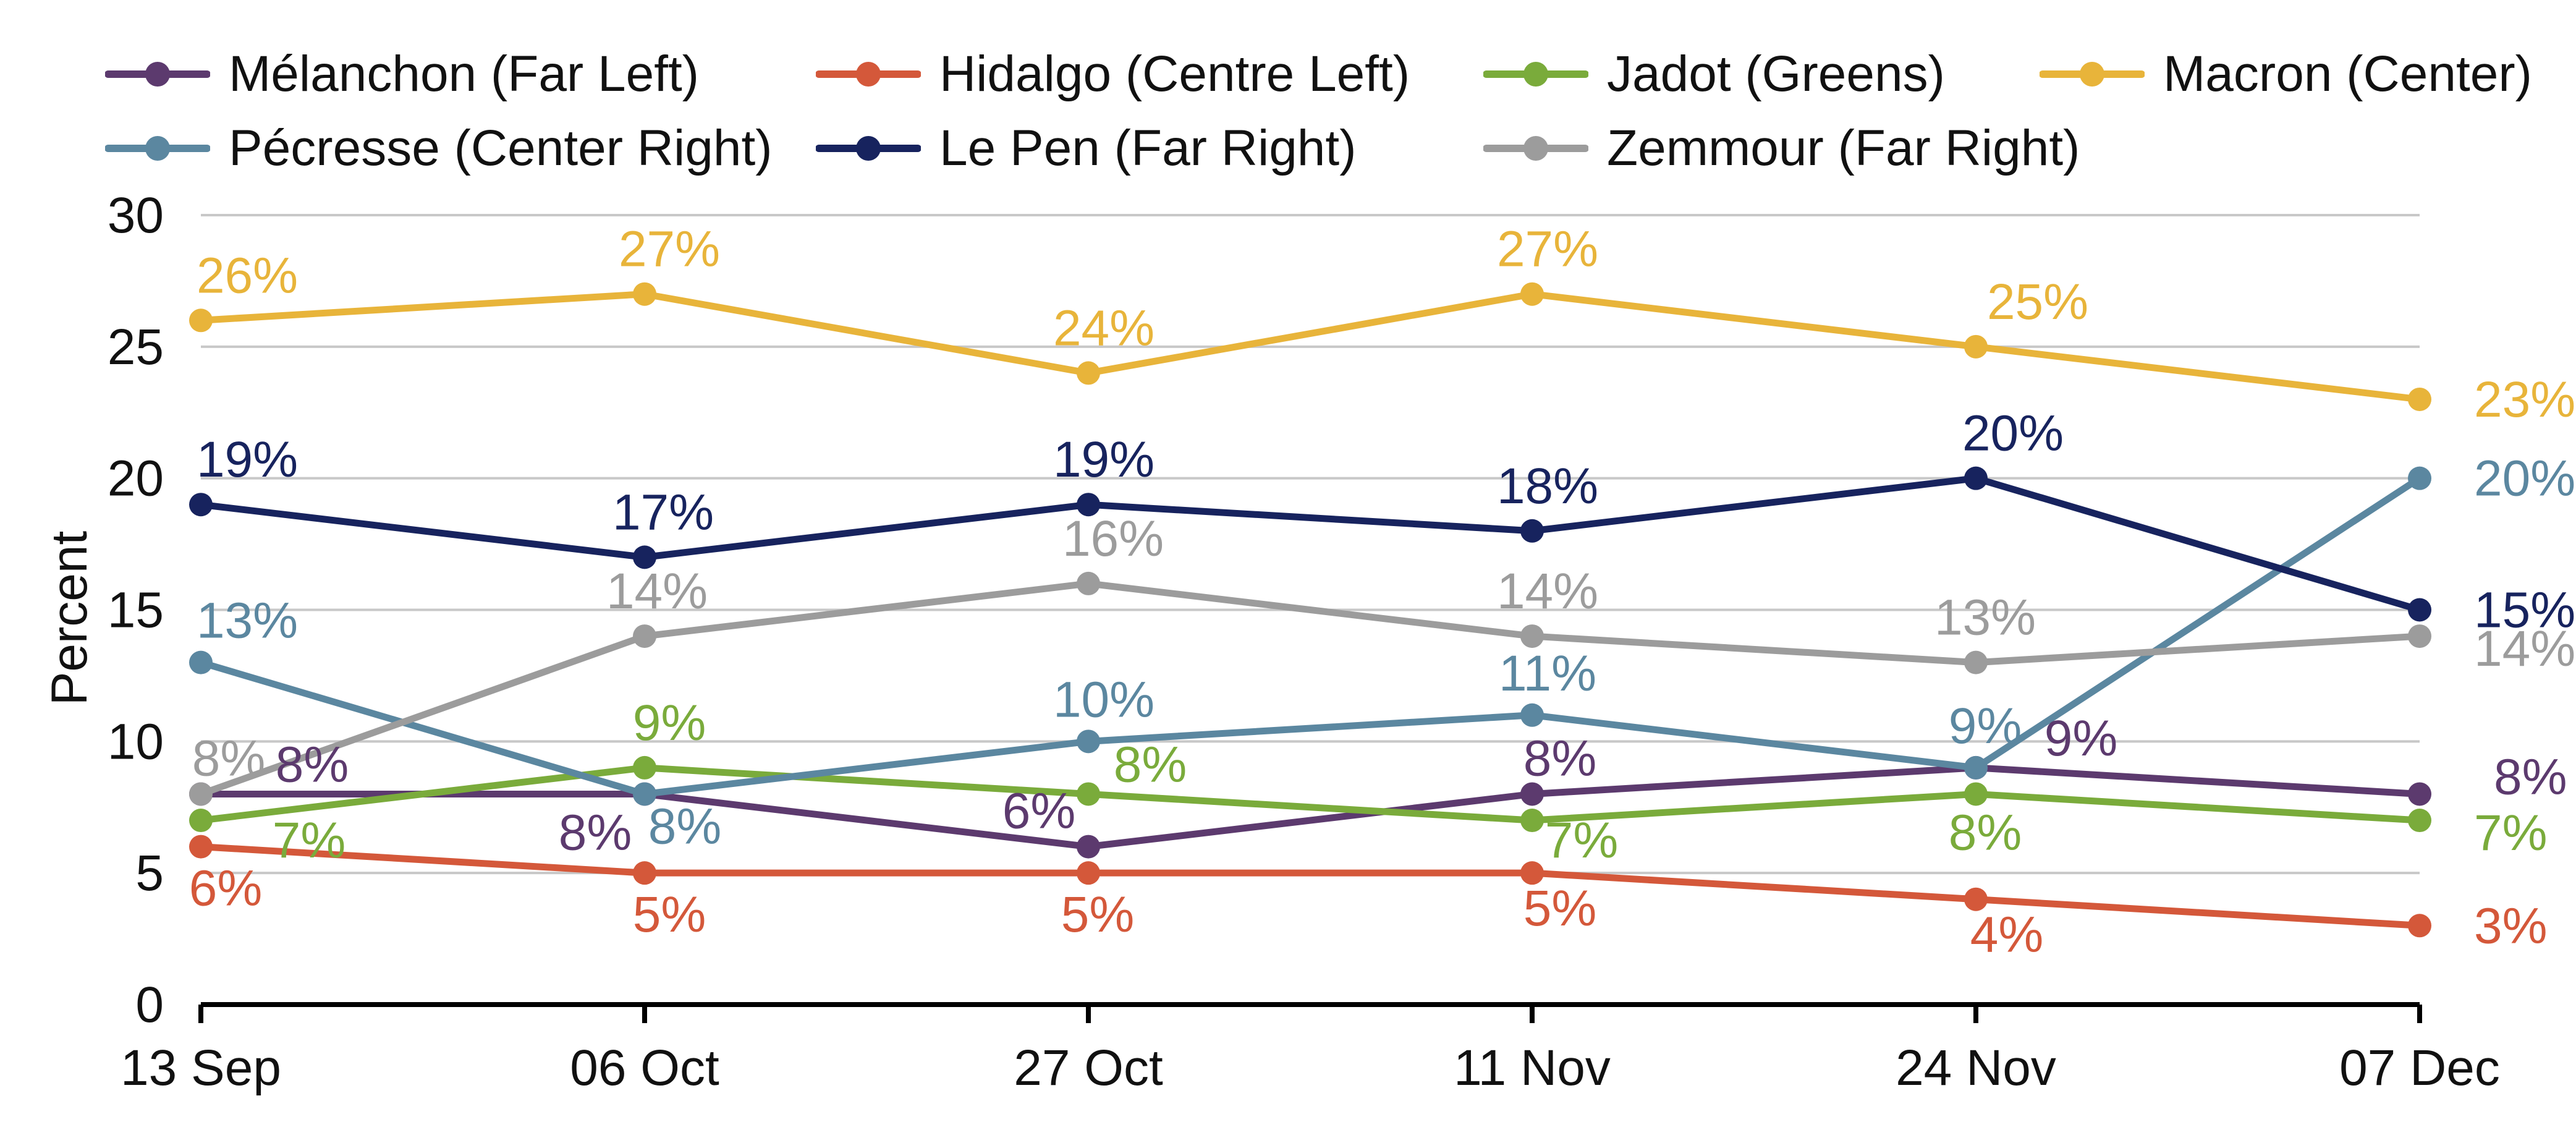  Describe the element at coordinates (136, 215) in the screenshot. I see `y-tick-label: 30` at that location.